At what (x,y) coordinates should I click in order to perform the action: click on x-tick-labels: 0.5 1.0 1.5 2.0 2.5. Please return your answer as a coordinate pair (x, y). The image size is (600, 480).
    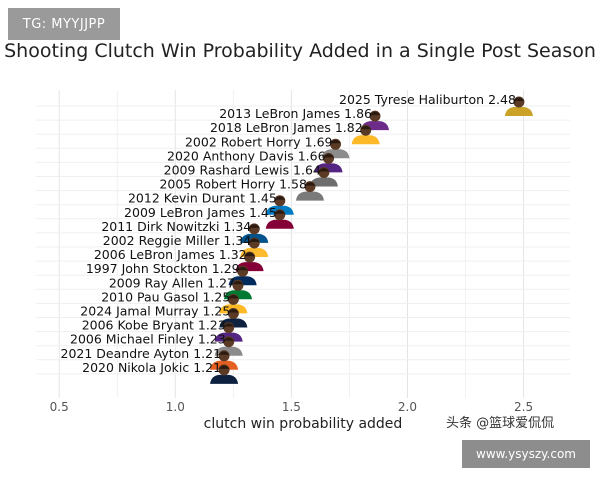
    Looking at the image, I should click on (291, 407).